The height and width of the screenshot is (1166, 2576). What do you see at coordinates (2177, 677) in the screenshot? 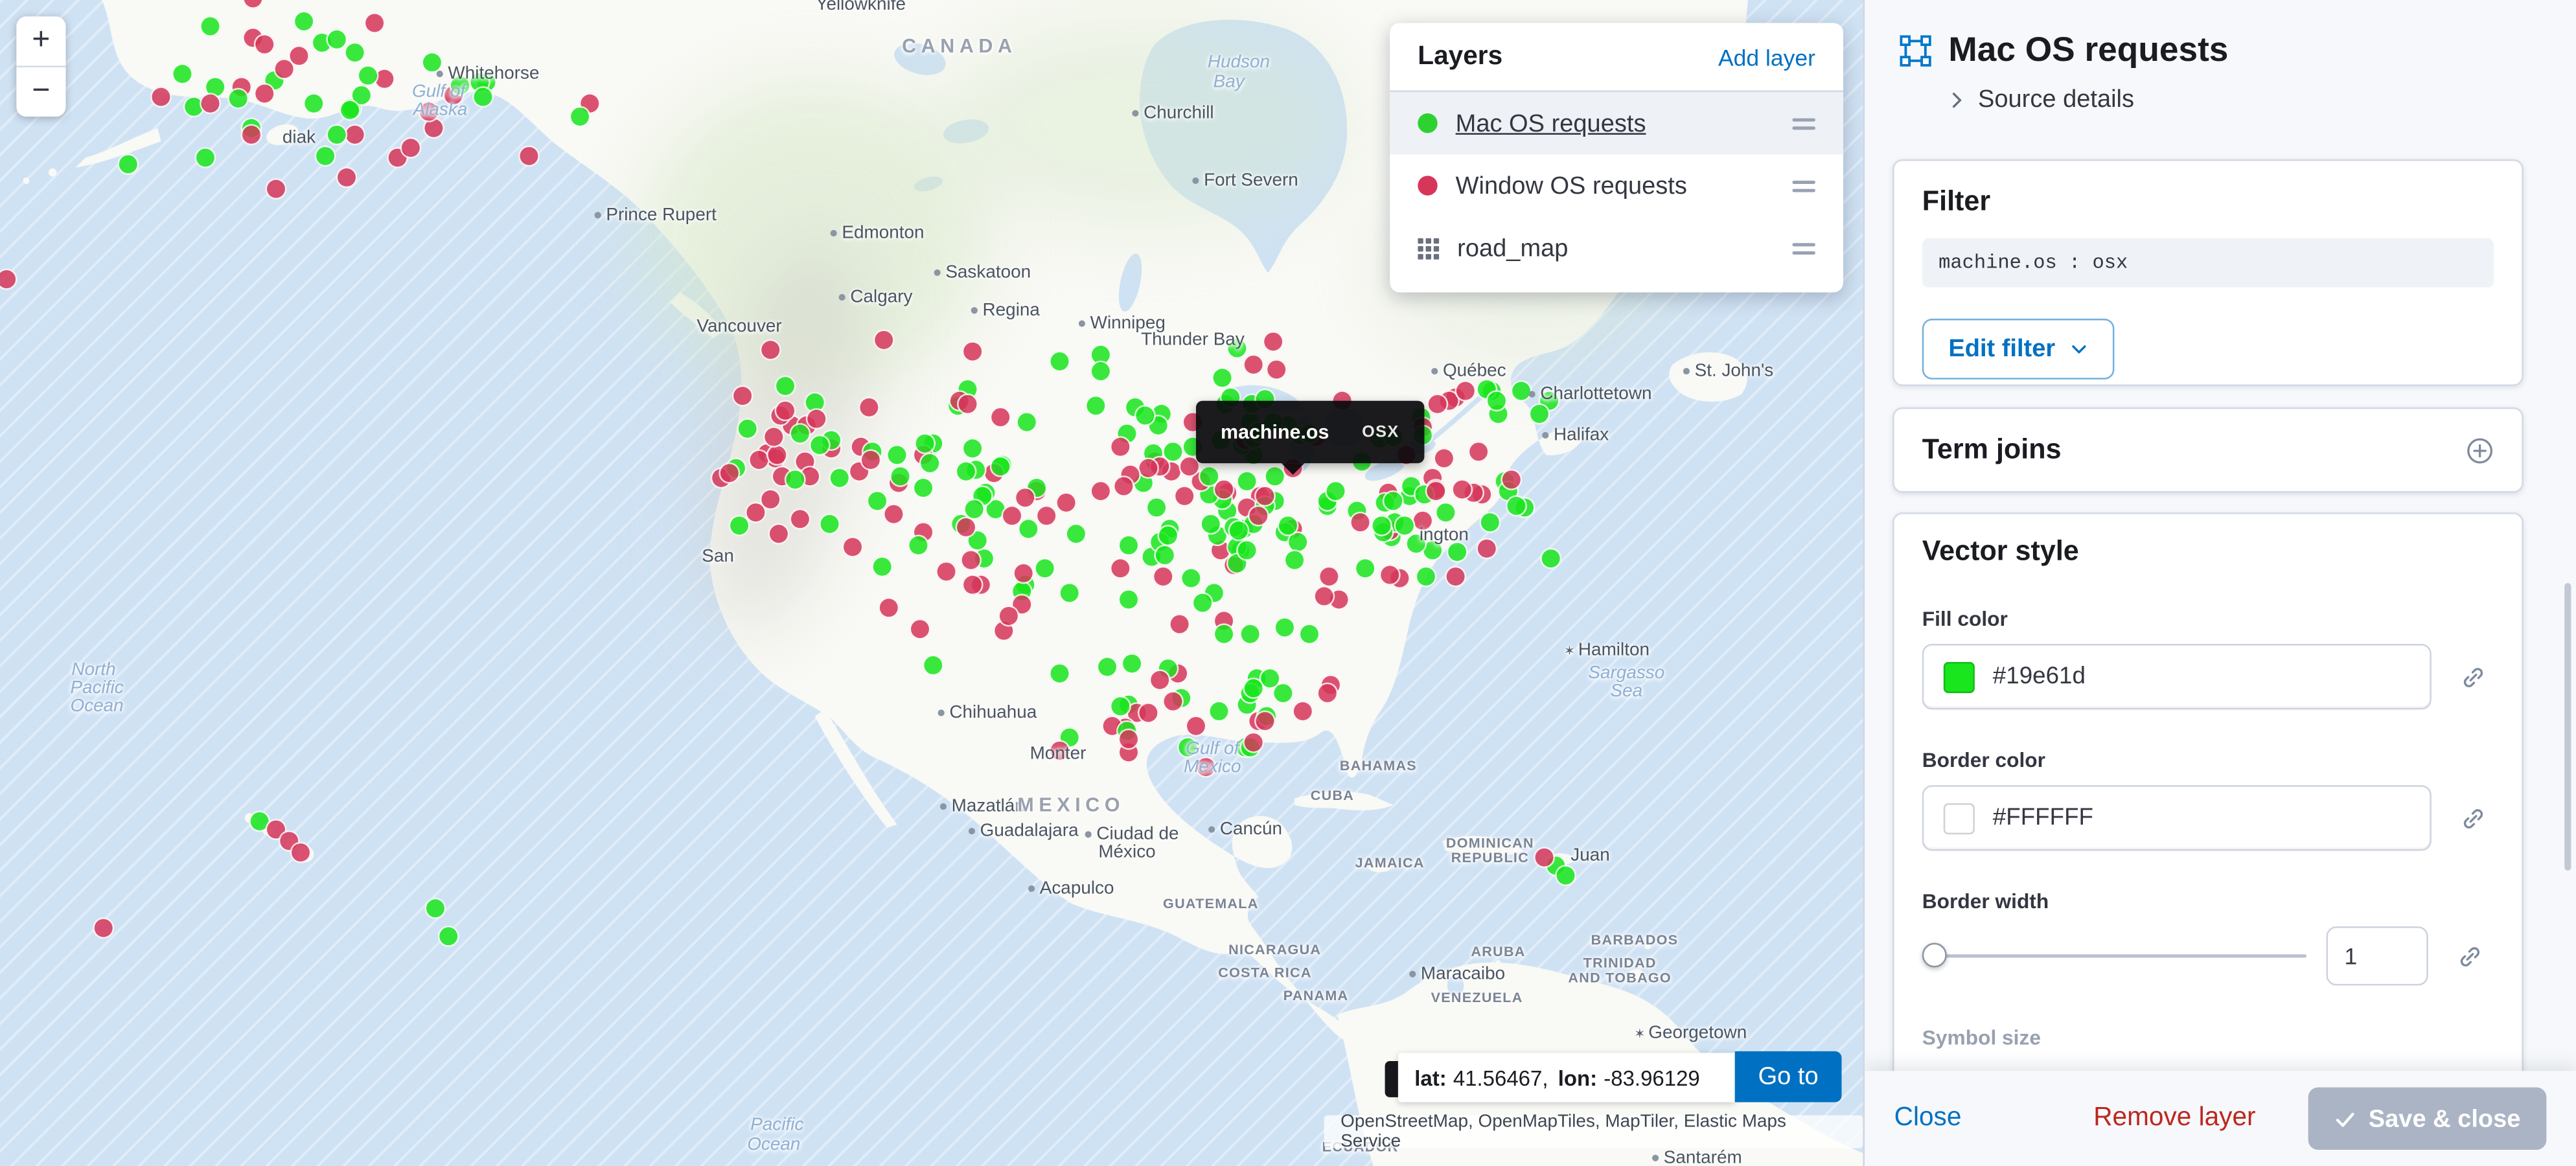
I see `fill-color-input: #19e61d` at bounding box center [2177, 677].